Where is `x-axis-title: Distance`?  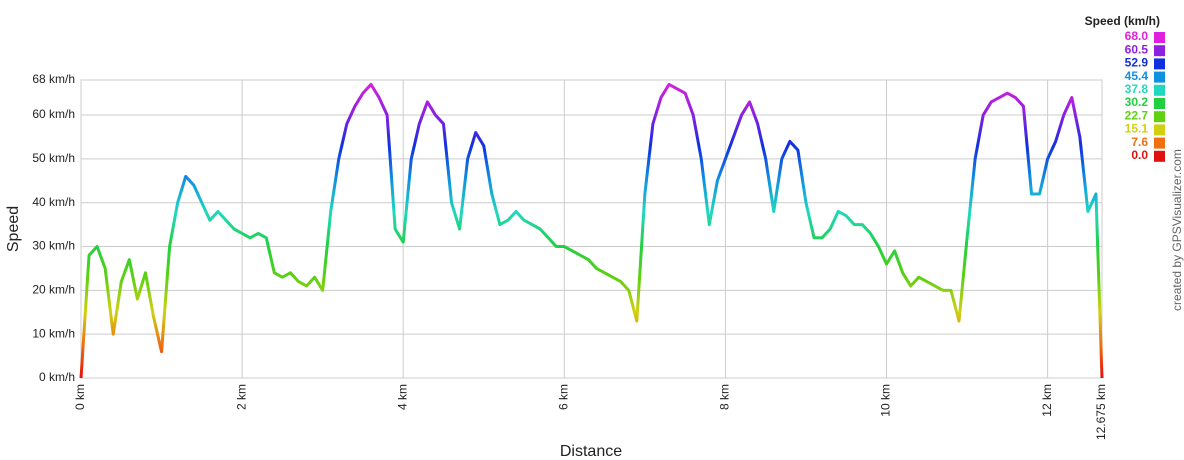 x-axis-title: Distance is located at coordinates (591, 451).